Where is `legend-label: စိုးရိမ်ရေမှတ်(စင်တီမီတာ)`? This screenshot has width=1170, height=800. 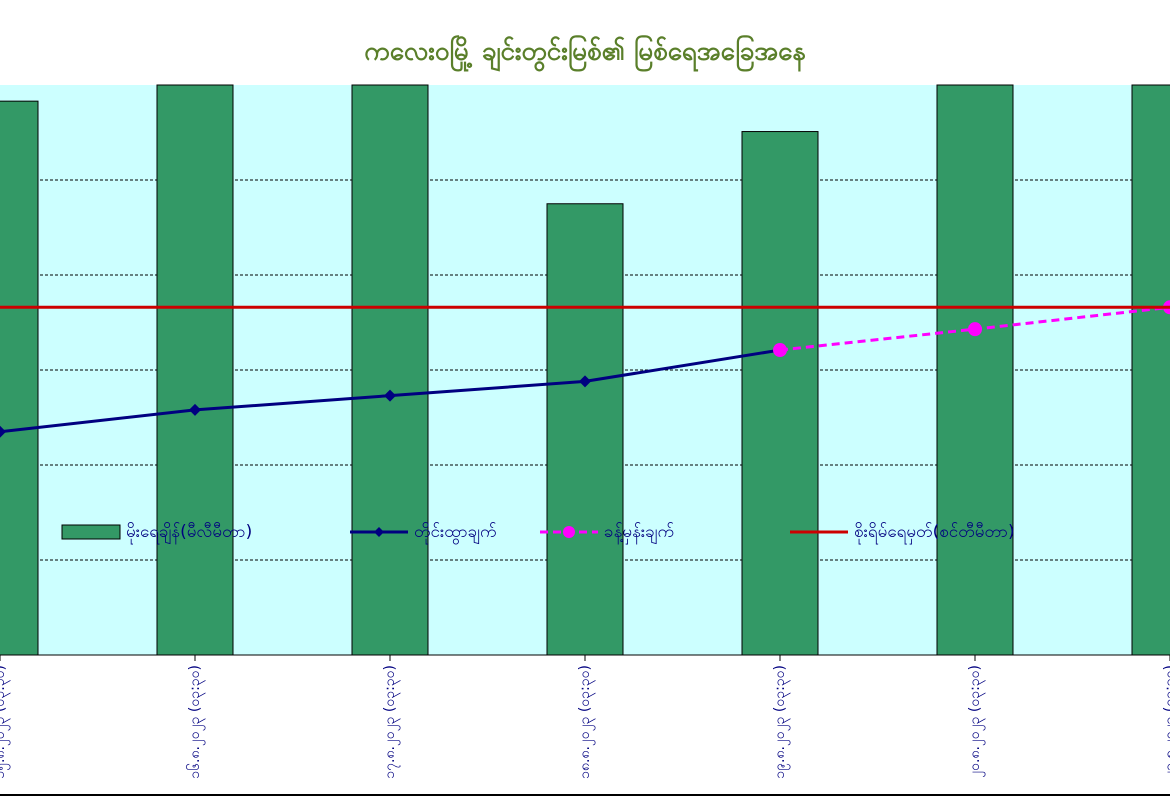 legend-label: စိုးရိမ်ရေမှတ်(စင်တီမီတာ) is located at coordinates (934, 533).